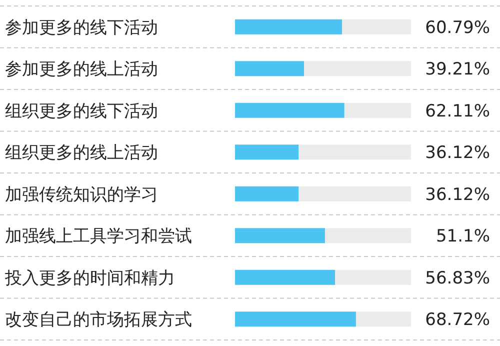 Image resolution: width=500 pixels, height=346 pixels. I want to click on data-label: 68.72%, so click(457, 320).